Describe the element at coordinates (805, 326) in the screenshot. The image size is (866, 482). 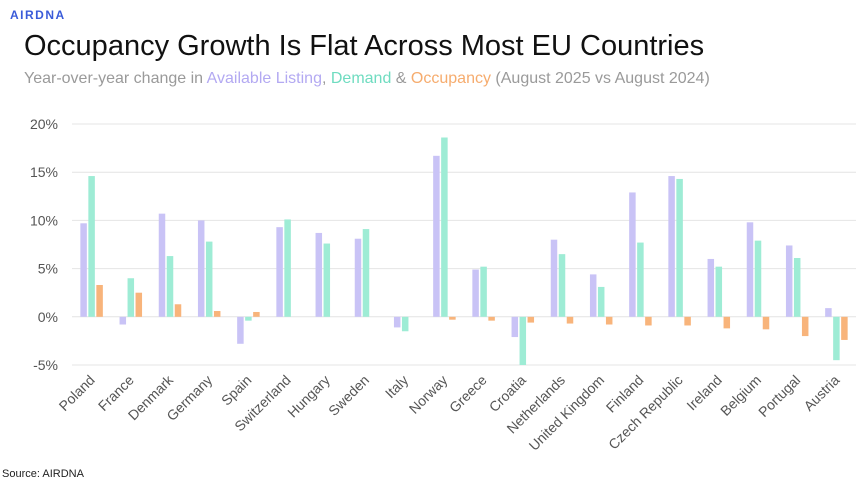
I see `bar-occupancy-portugal` at that location.